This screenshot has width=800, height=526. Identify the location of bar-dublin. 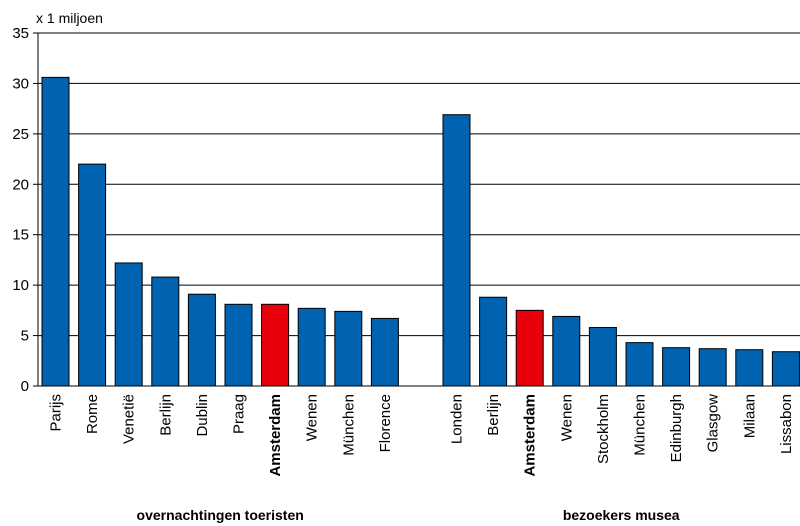
(201, 340).